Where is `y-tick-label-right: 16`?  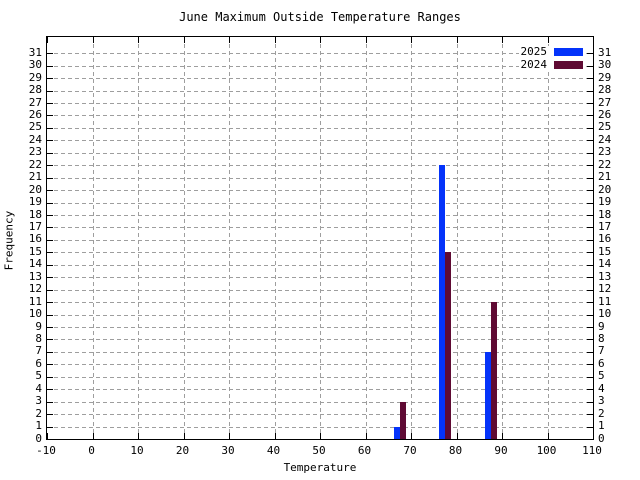
y-tick-label-right: 16 is located at coordinates (605, 239).